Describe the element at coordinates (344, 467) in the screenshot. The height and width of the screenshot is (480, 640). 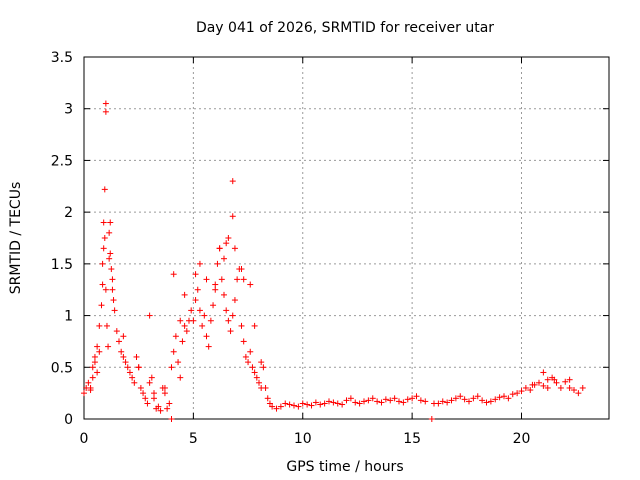
I see `x-axis-label: GPS time / hours` at that location.